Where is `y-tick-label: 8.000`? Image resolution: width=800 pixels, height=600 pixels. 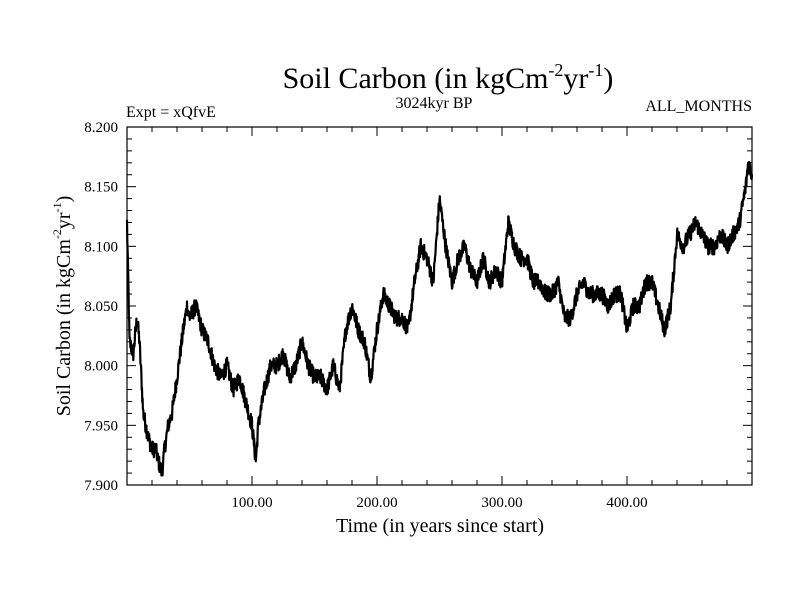
y-tick-label: 8.000 is located at coordinates (101, 367).